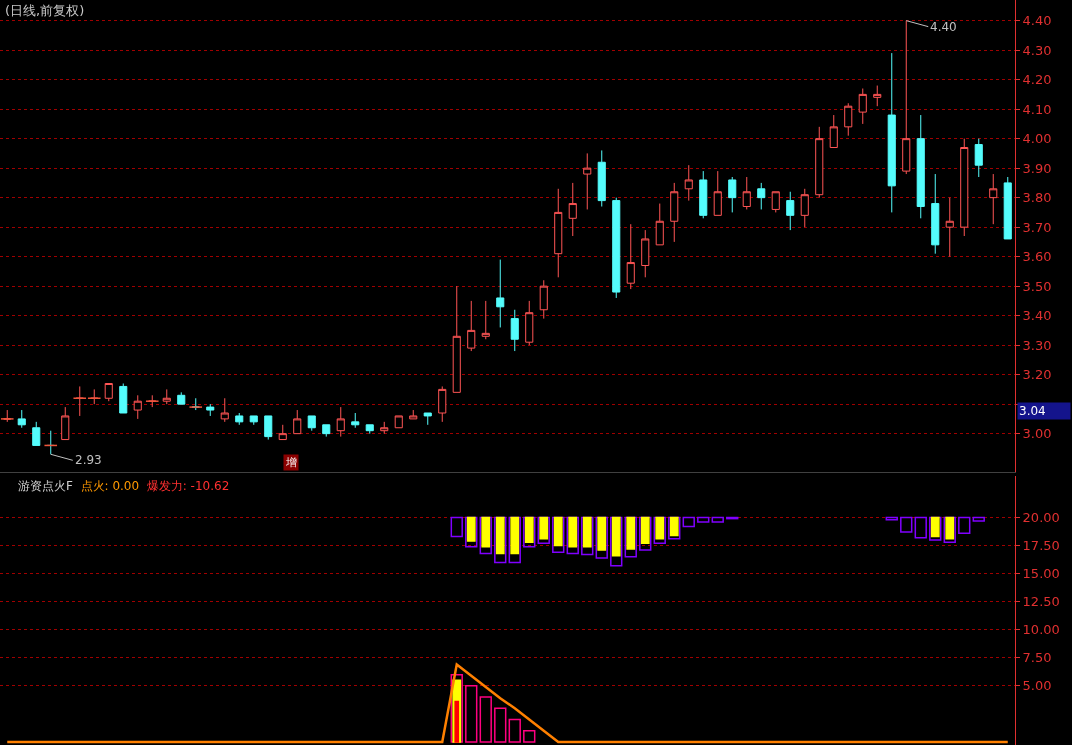  Describe the element at coordinates (110, 486) in the screenshot. I see `annotation: 点火: 0.00` at that location.